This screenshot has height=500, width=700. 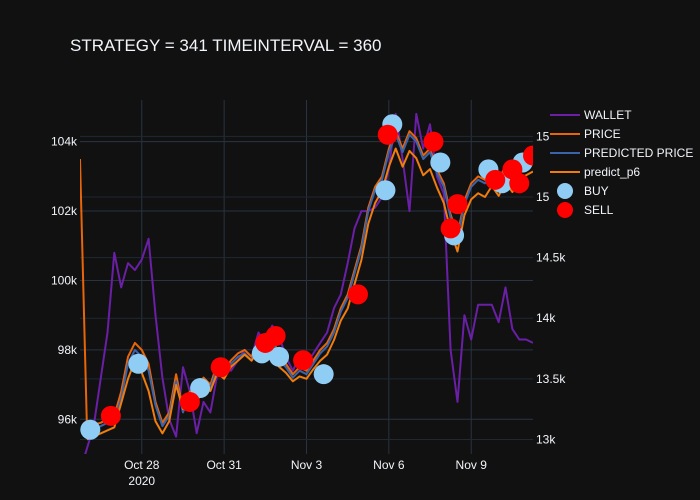 What do you see at coordinates (472, 465) in the screenshot?
I see `x-tick-label: Nov 9` at bounding box center [472, 465].